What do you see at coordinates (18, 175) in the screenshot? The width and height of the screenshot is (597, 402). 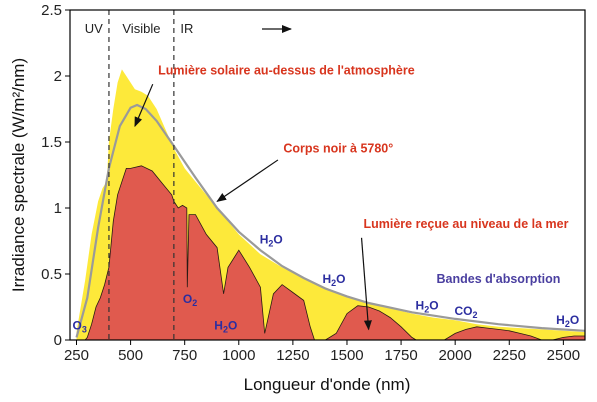 I see `y-axis-title: Irradiance spectrale (W/m²/nm)` at bounding box center [18, 175].